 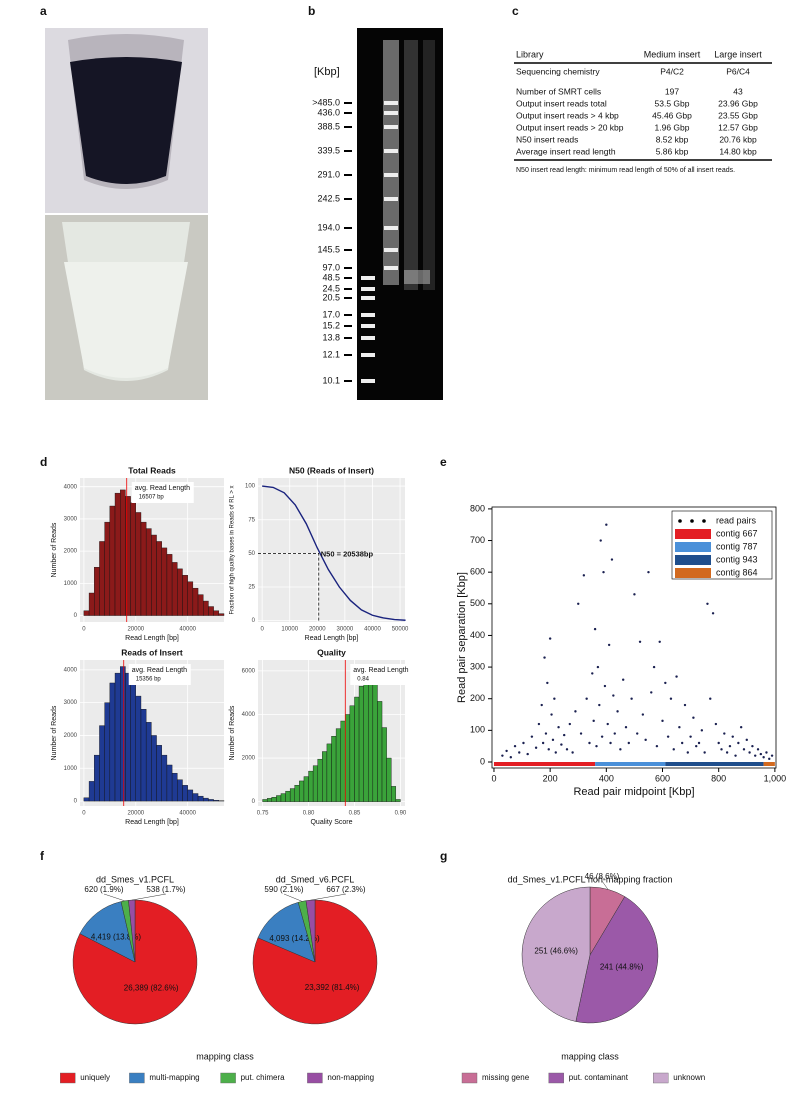 I want to click on table-cell: Sequencing chemistry, so click(x=558, y=71).